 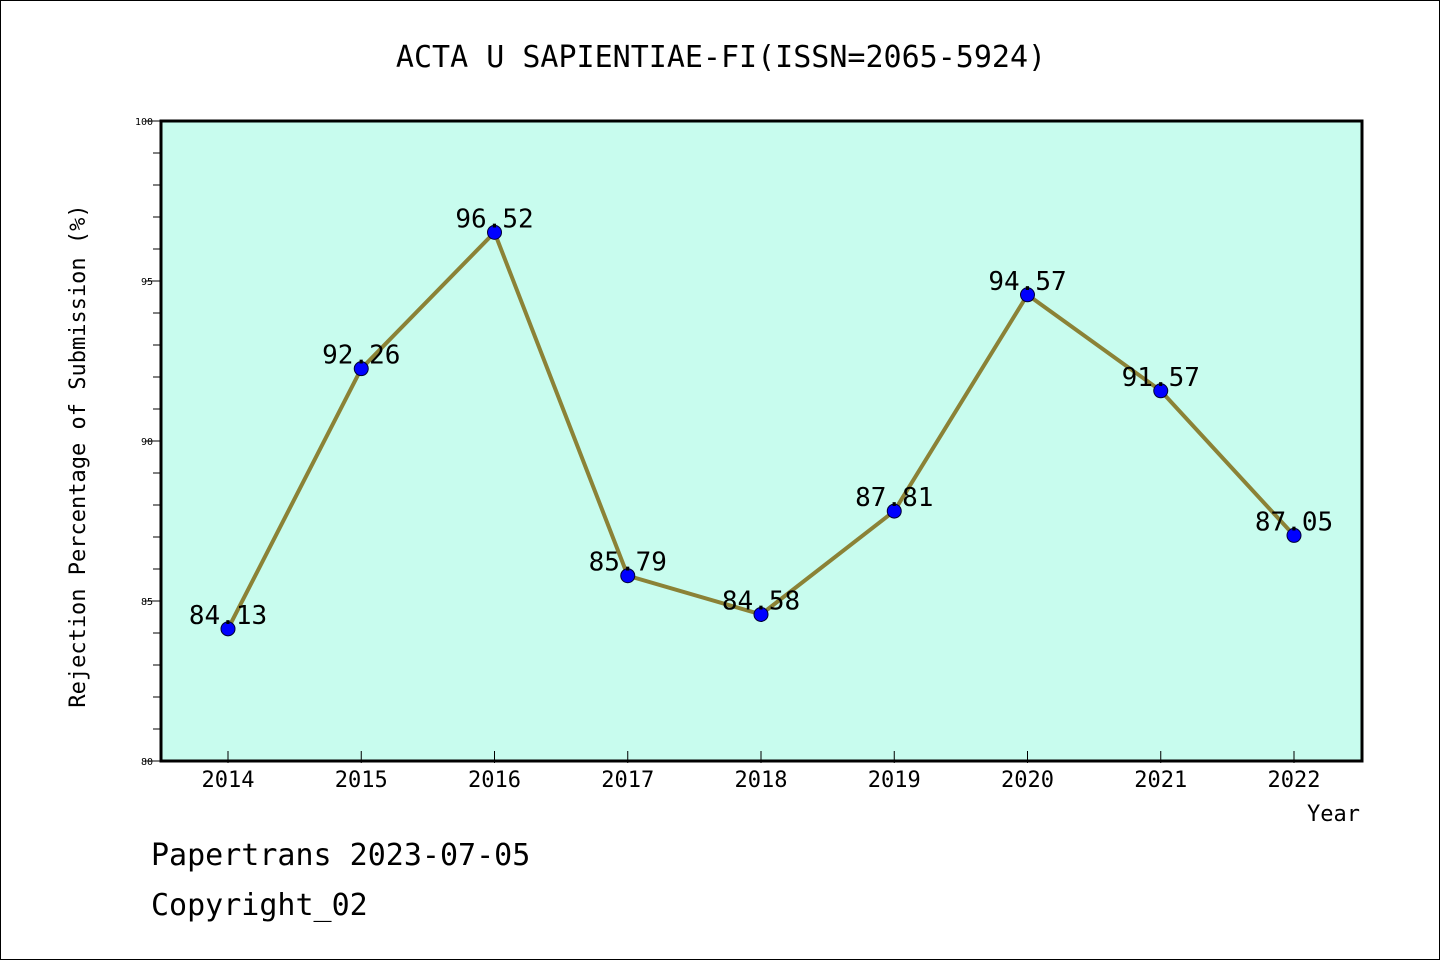 I want to click on y-tick-label: 95, so click(x=147, y=282).